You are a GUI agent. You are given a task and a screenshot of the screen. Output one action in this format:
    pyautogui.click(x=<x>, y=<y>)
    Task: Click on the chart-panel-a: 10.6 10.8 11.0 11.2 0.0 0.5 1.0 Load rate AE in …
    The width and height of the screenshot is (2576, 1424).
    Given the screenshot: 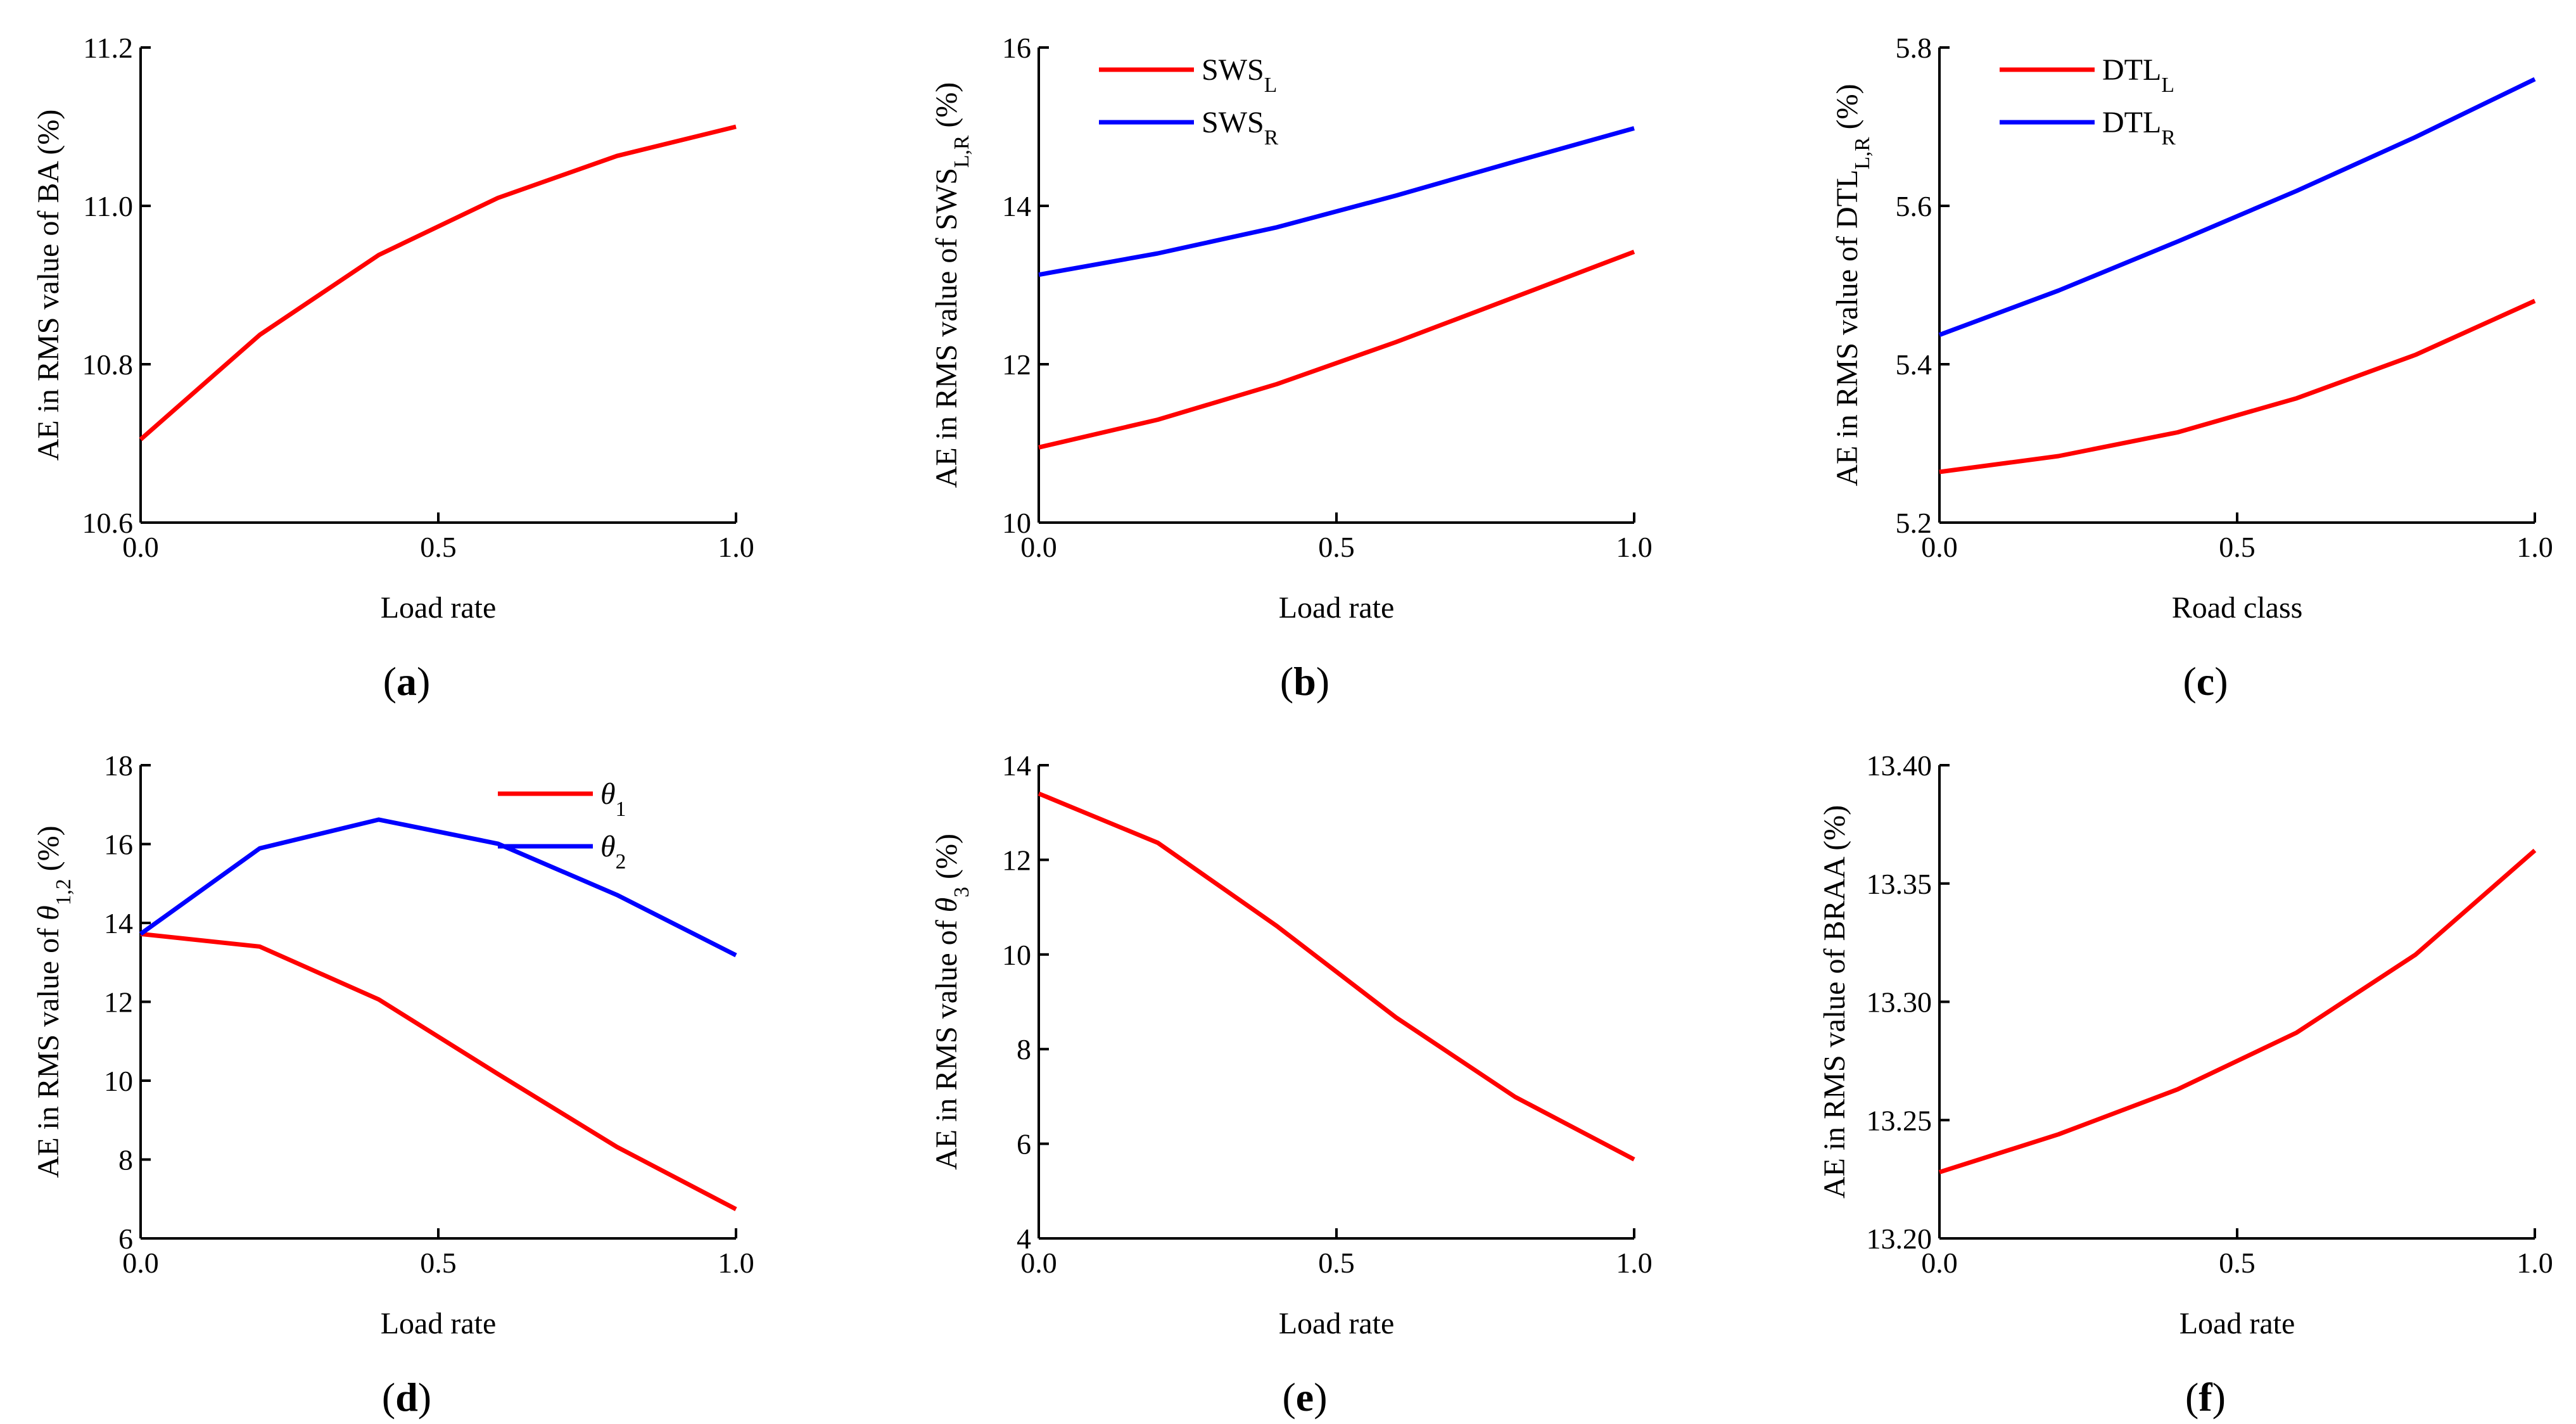 What is the action you would take?
    pyautogui.click(x=393, y=368)
    